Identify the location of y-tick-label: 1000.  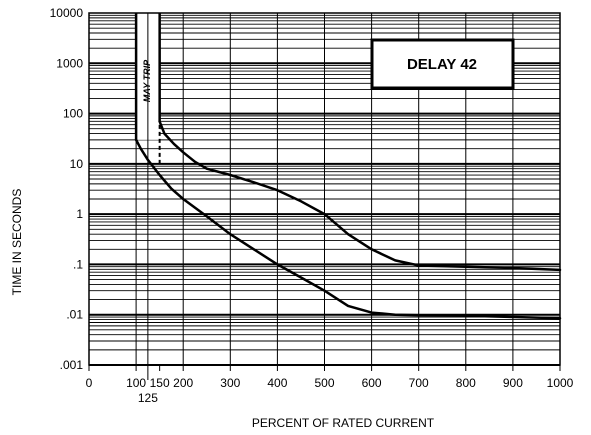
(69, 63).